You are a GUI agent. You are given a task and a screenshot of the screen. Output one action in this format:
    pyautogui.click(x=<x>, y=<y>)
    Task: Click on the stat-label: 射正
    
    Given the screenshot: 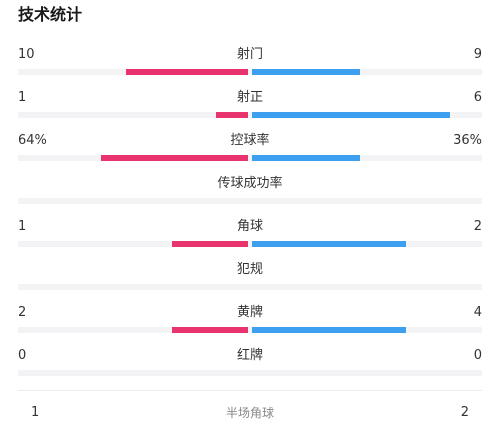 What is the action you would take?
    pyautogui.click(x=249, y=97)
    